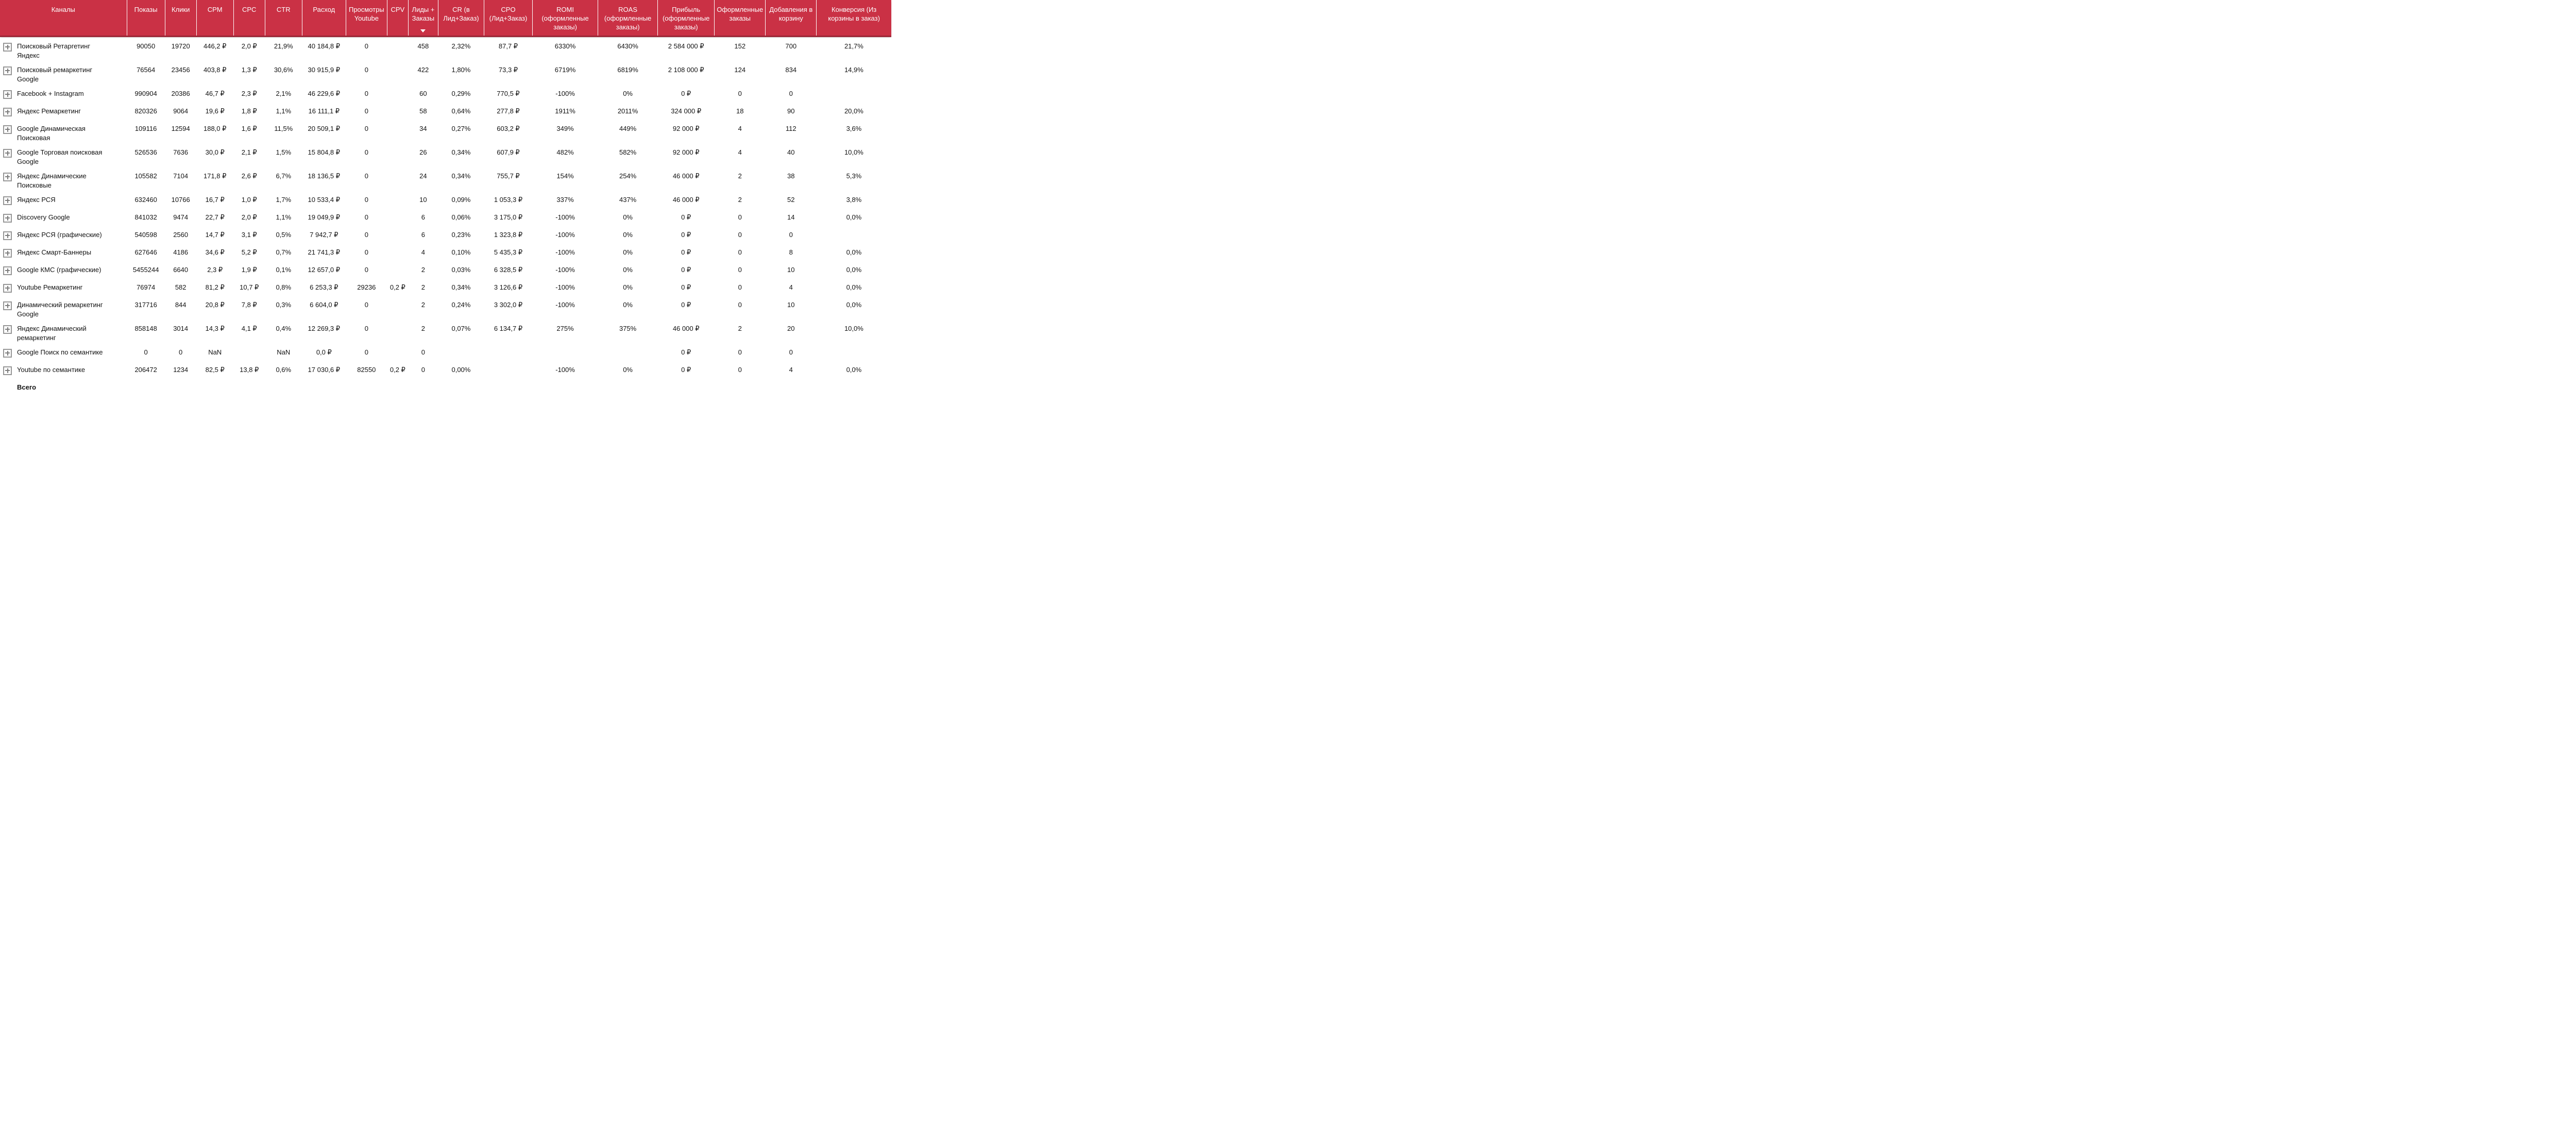 Image resolution: width=2576 pixels, height=1148 pixels. What do you see at coordinates (686, 69) in the screenshot?
I see `cell-profit: 2 108 000 ₽` at bounding box center [686, 69].